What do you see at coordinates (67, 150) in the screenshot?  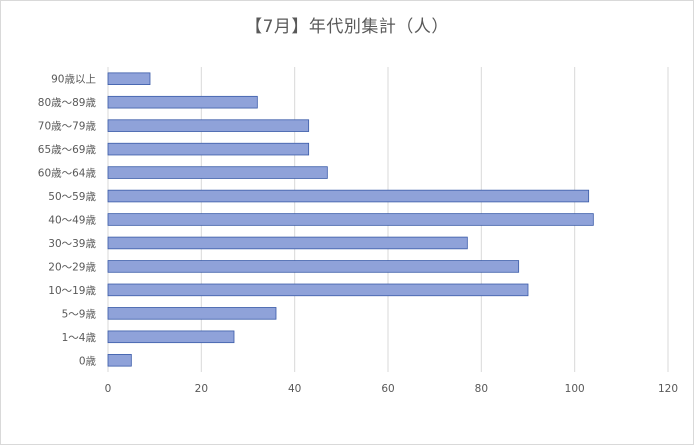 I see `y-tick-label: 65歳～69歳` at bounding box center [67, 150].